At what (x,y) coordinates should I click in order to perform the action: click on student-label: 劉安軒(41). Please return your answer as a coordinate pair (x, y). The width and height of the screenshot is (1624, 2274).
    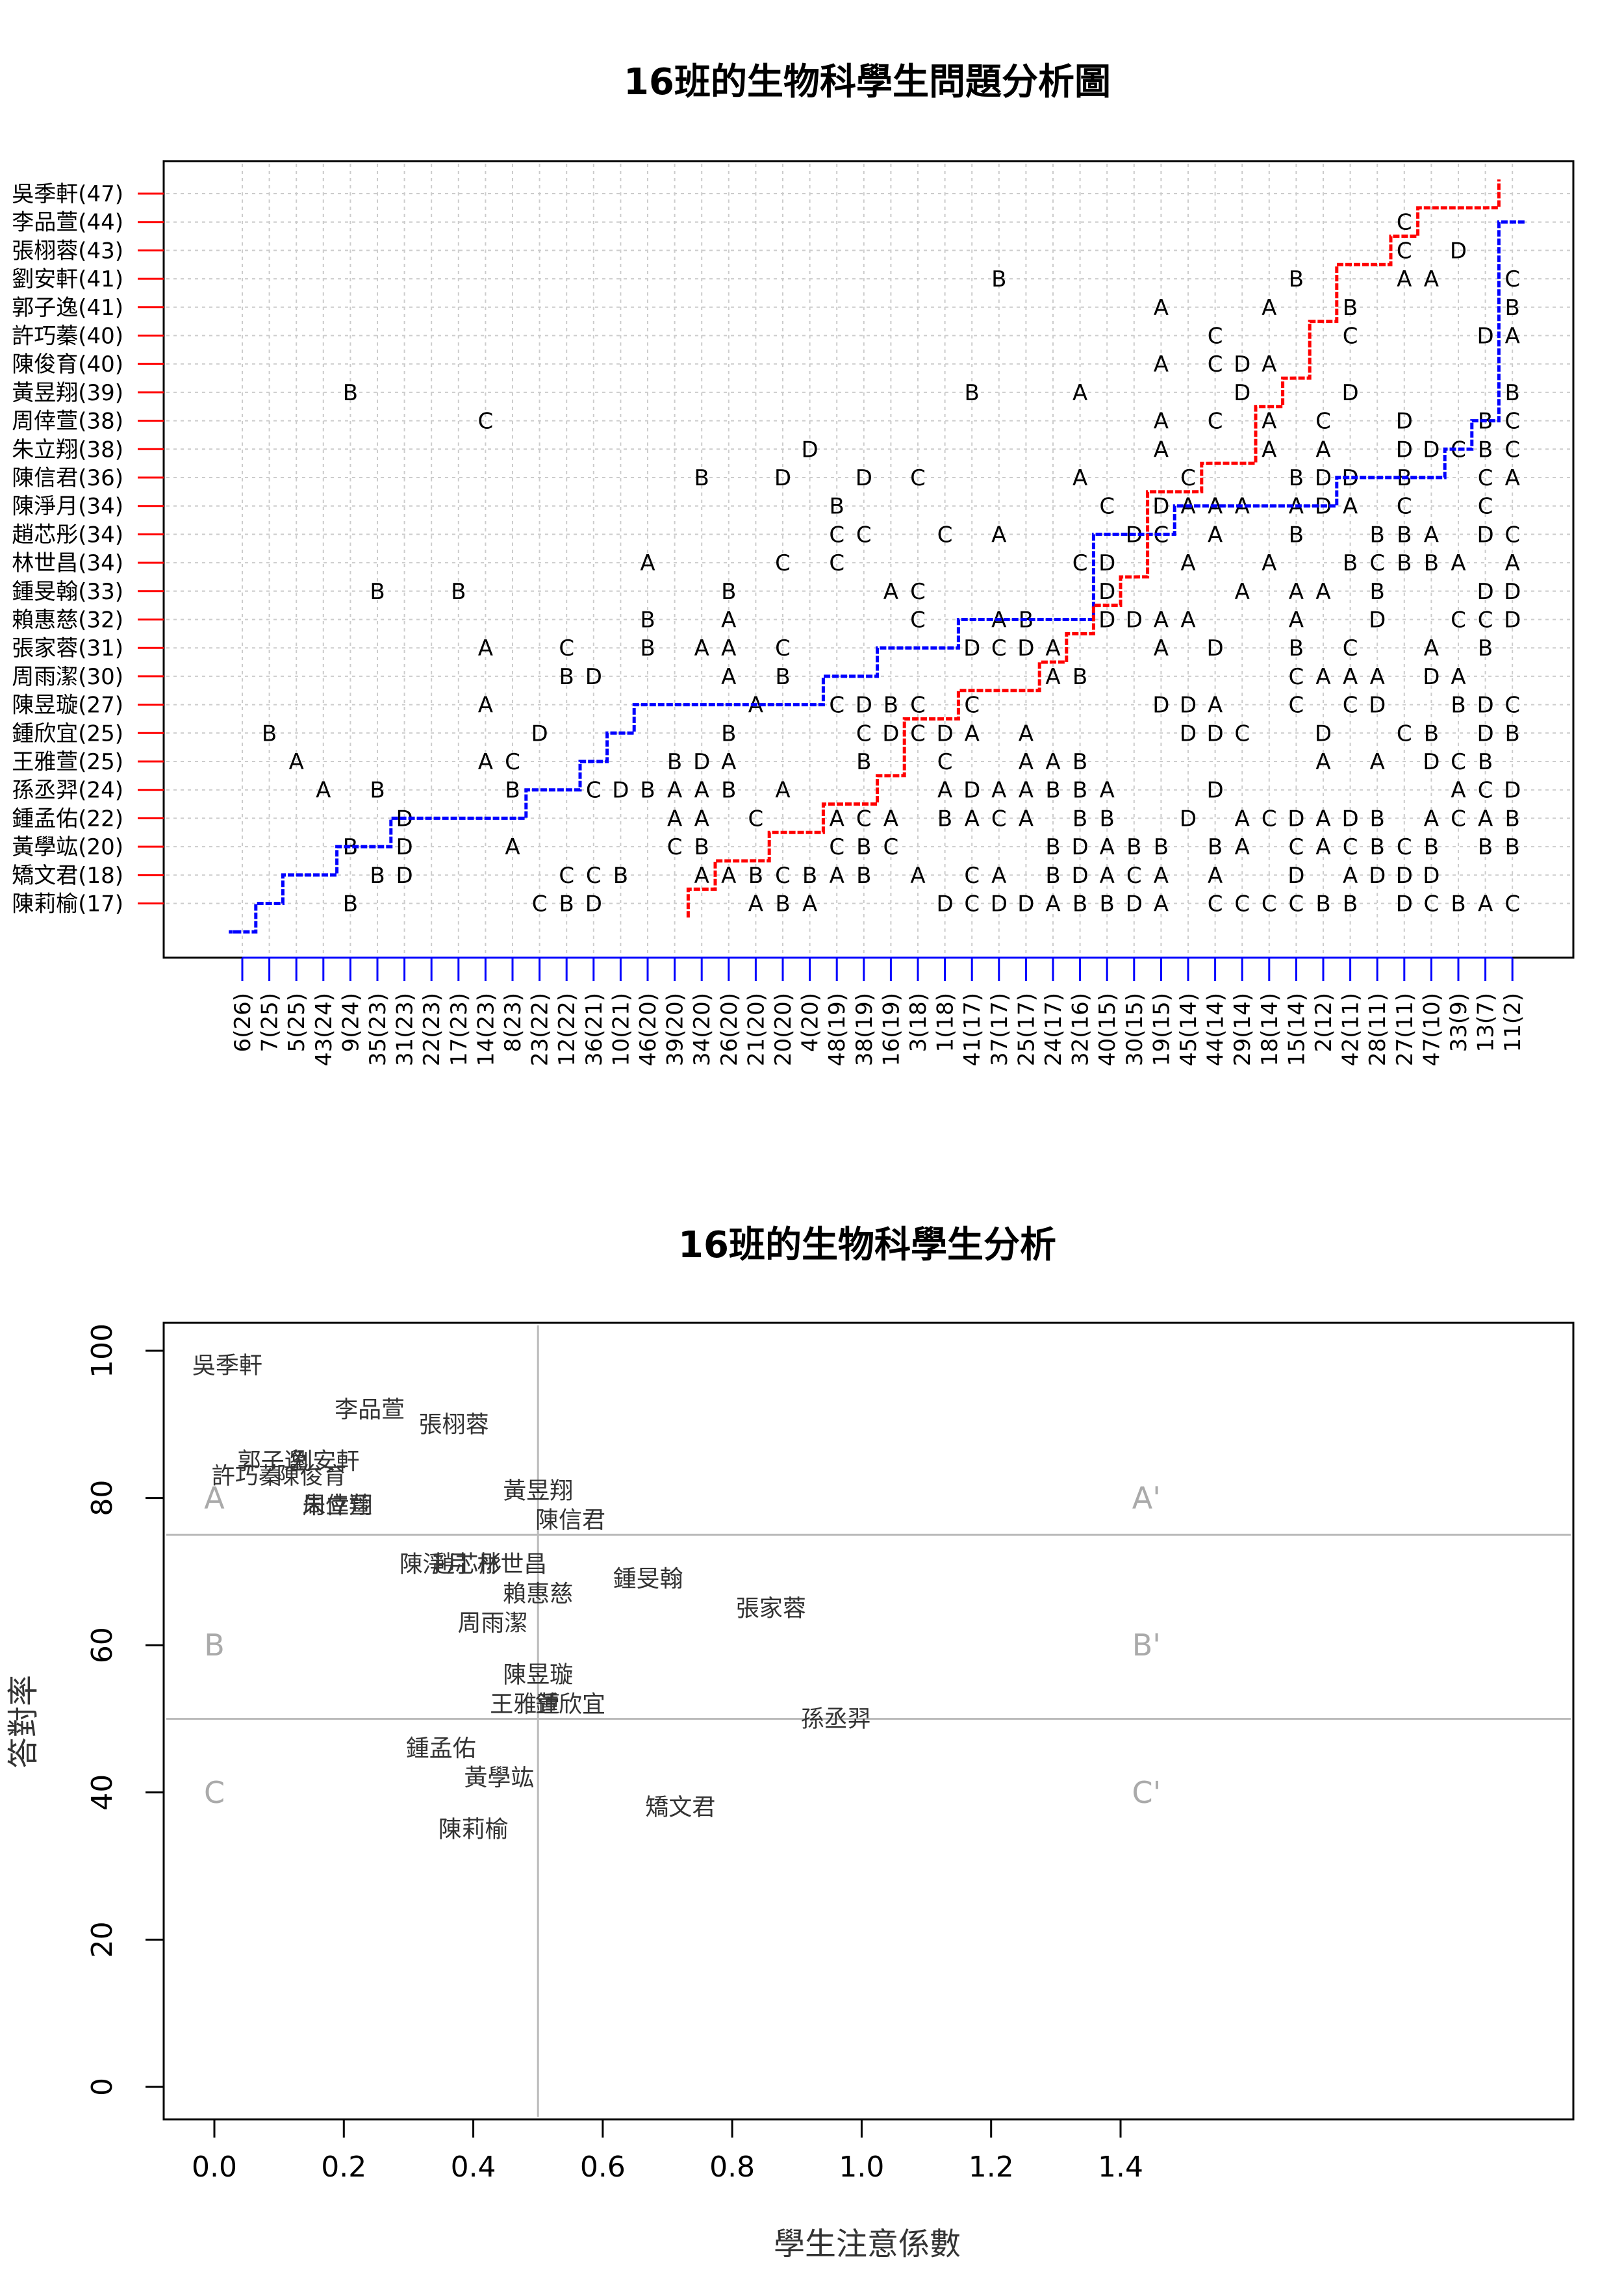
    Looking at the image, I should click on (67, 279).